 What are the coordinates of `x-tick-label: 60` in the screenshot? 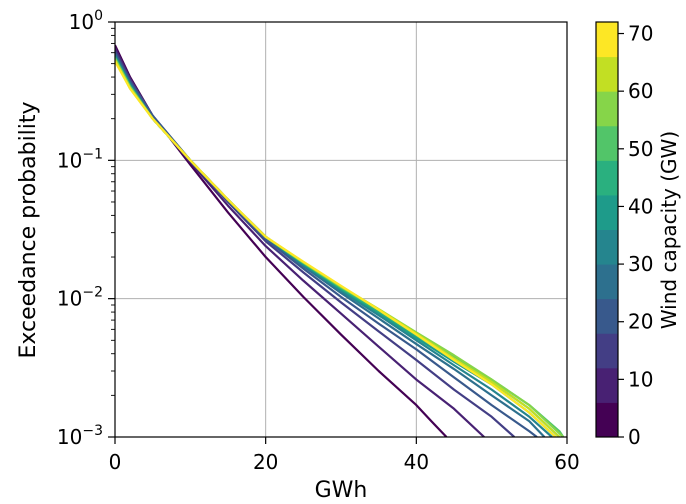 It's located at (566, 462).